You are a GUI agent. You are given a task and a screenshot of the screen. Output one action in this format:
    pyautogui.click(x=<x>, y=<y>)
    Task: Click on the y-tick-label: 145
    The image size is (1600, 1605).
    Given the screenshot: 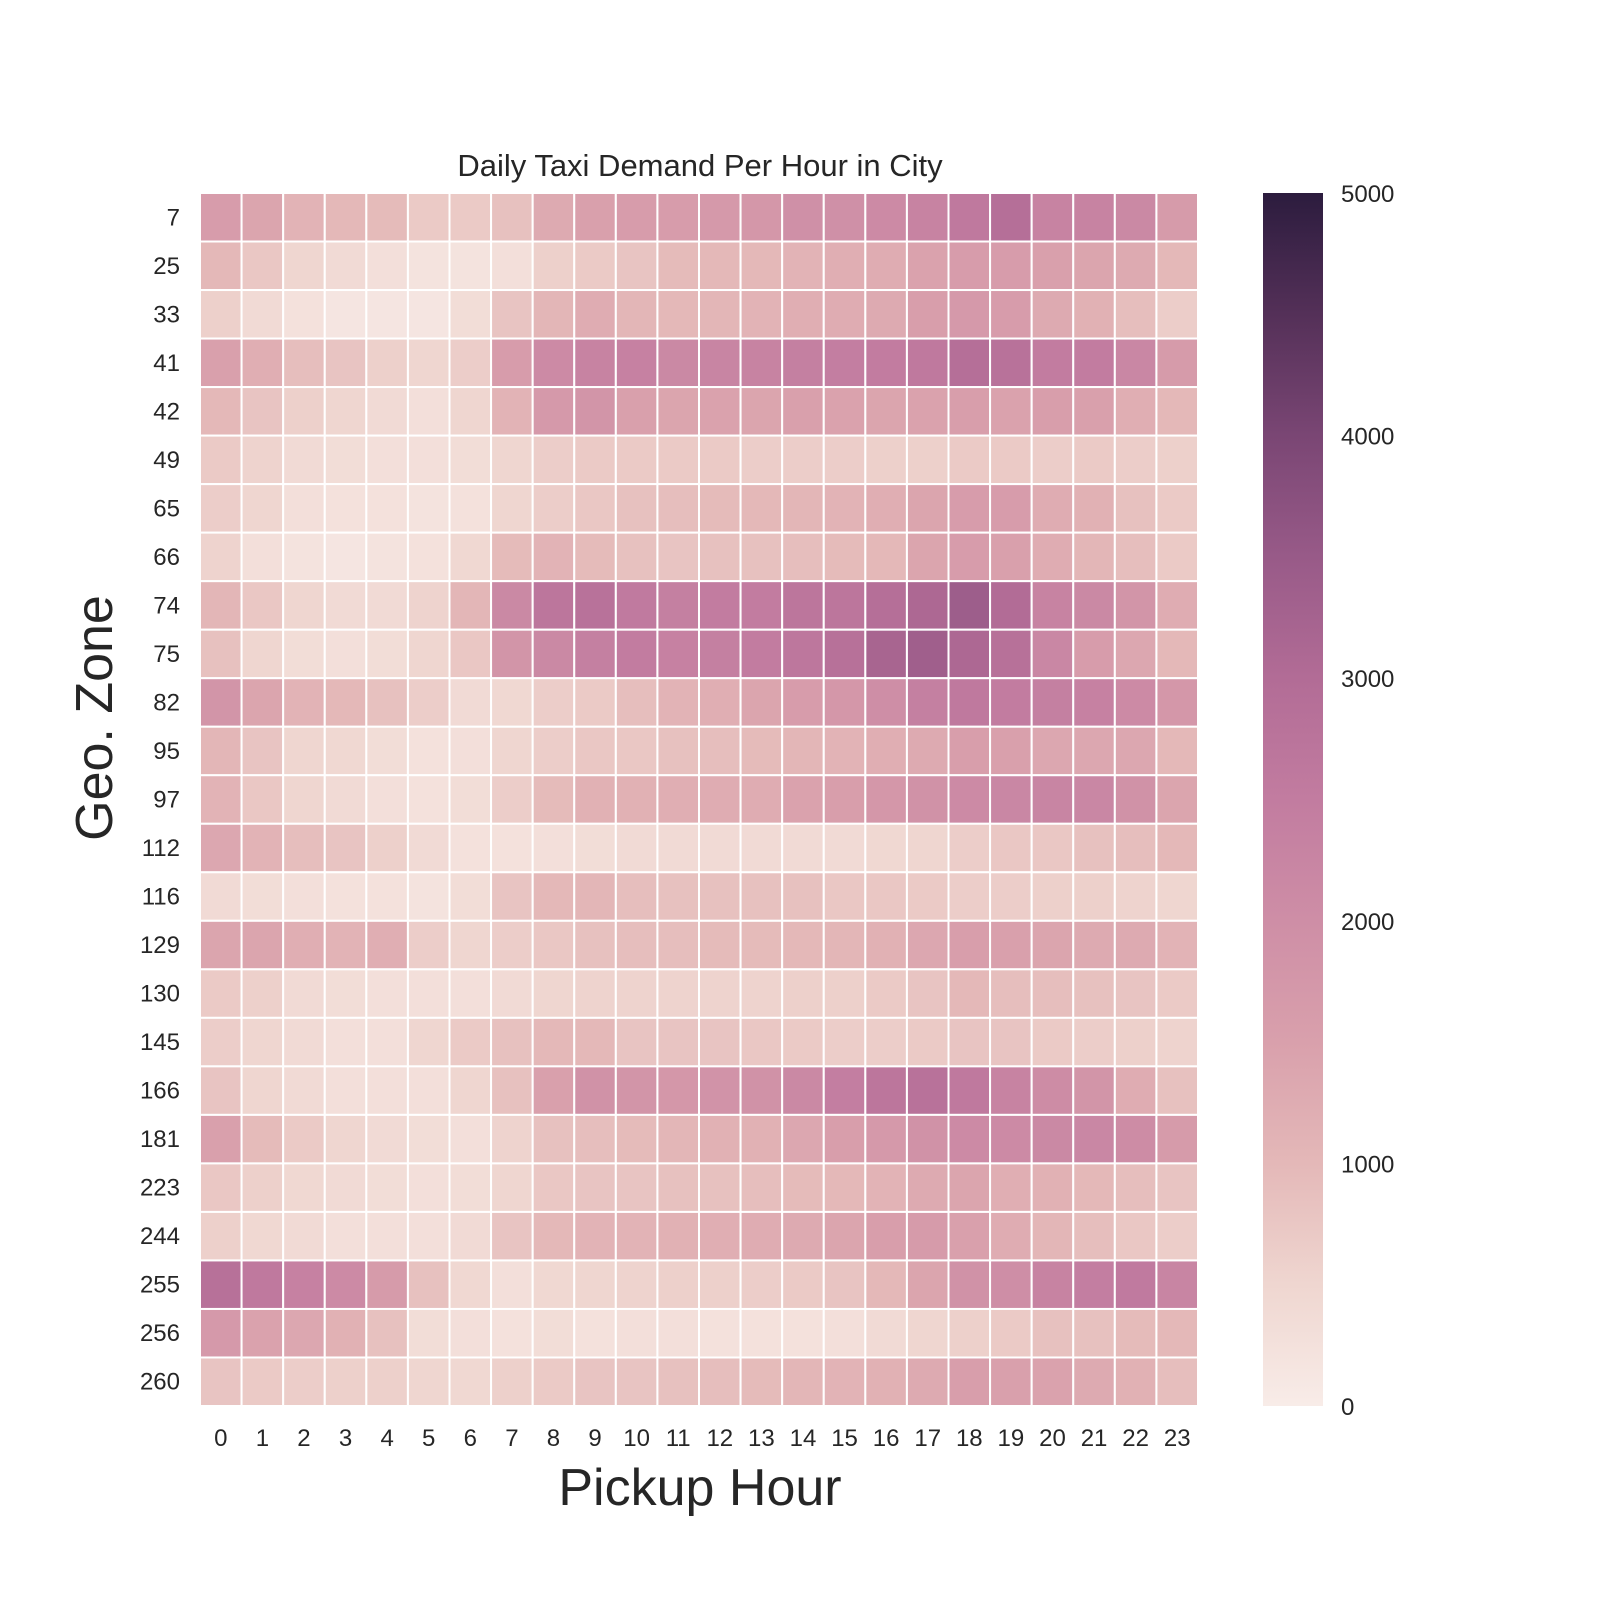 What is the action you would take?
    pyautogui.click(x=160, y=1042)
    